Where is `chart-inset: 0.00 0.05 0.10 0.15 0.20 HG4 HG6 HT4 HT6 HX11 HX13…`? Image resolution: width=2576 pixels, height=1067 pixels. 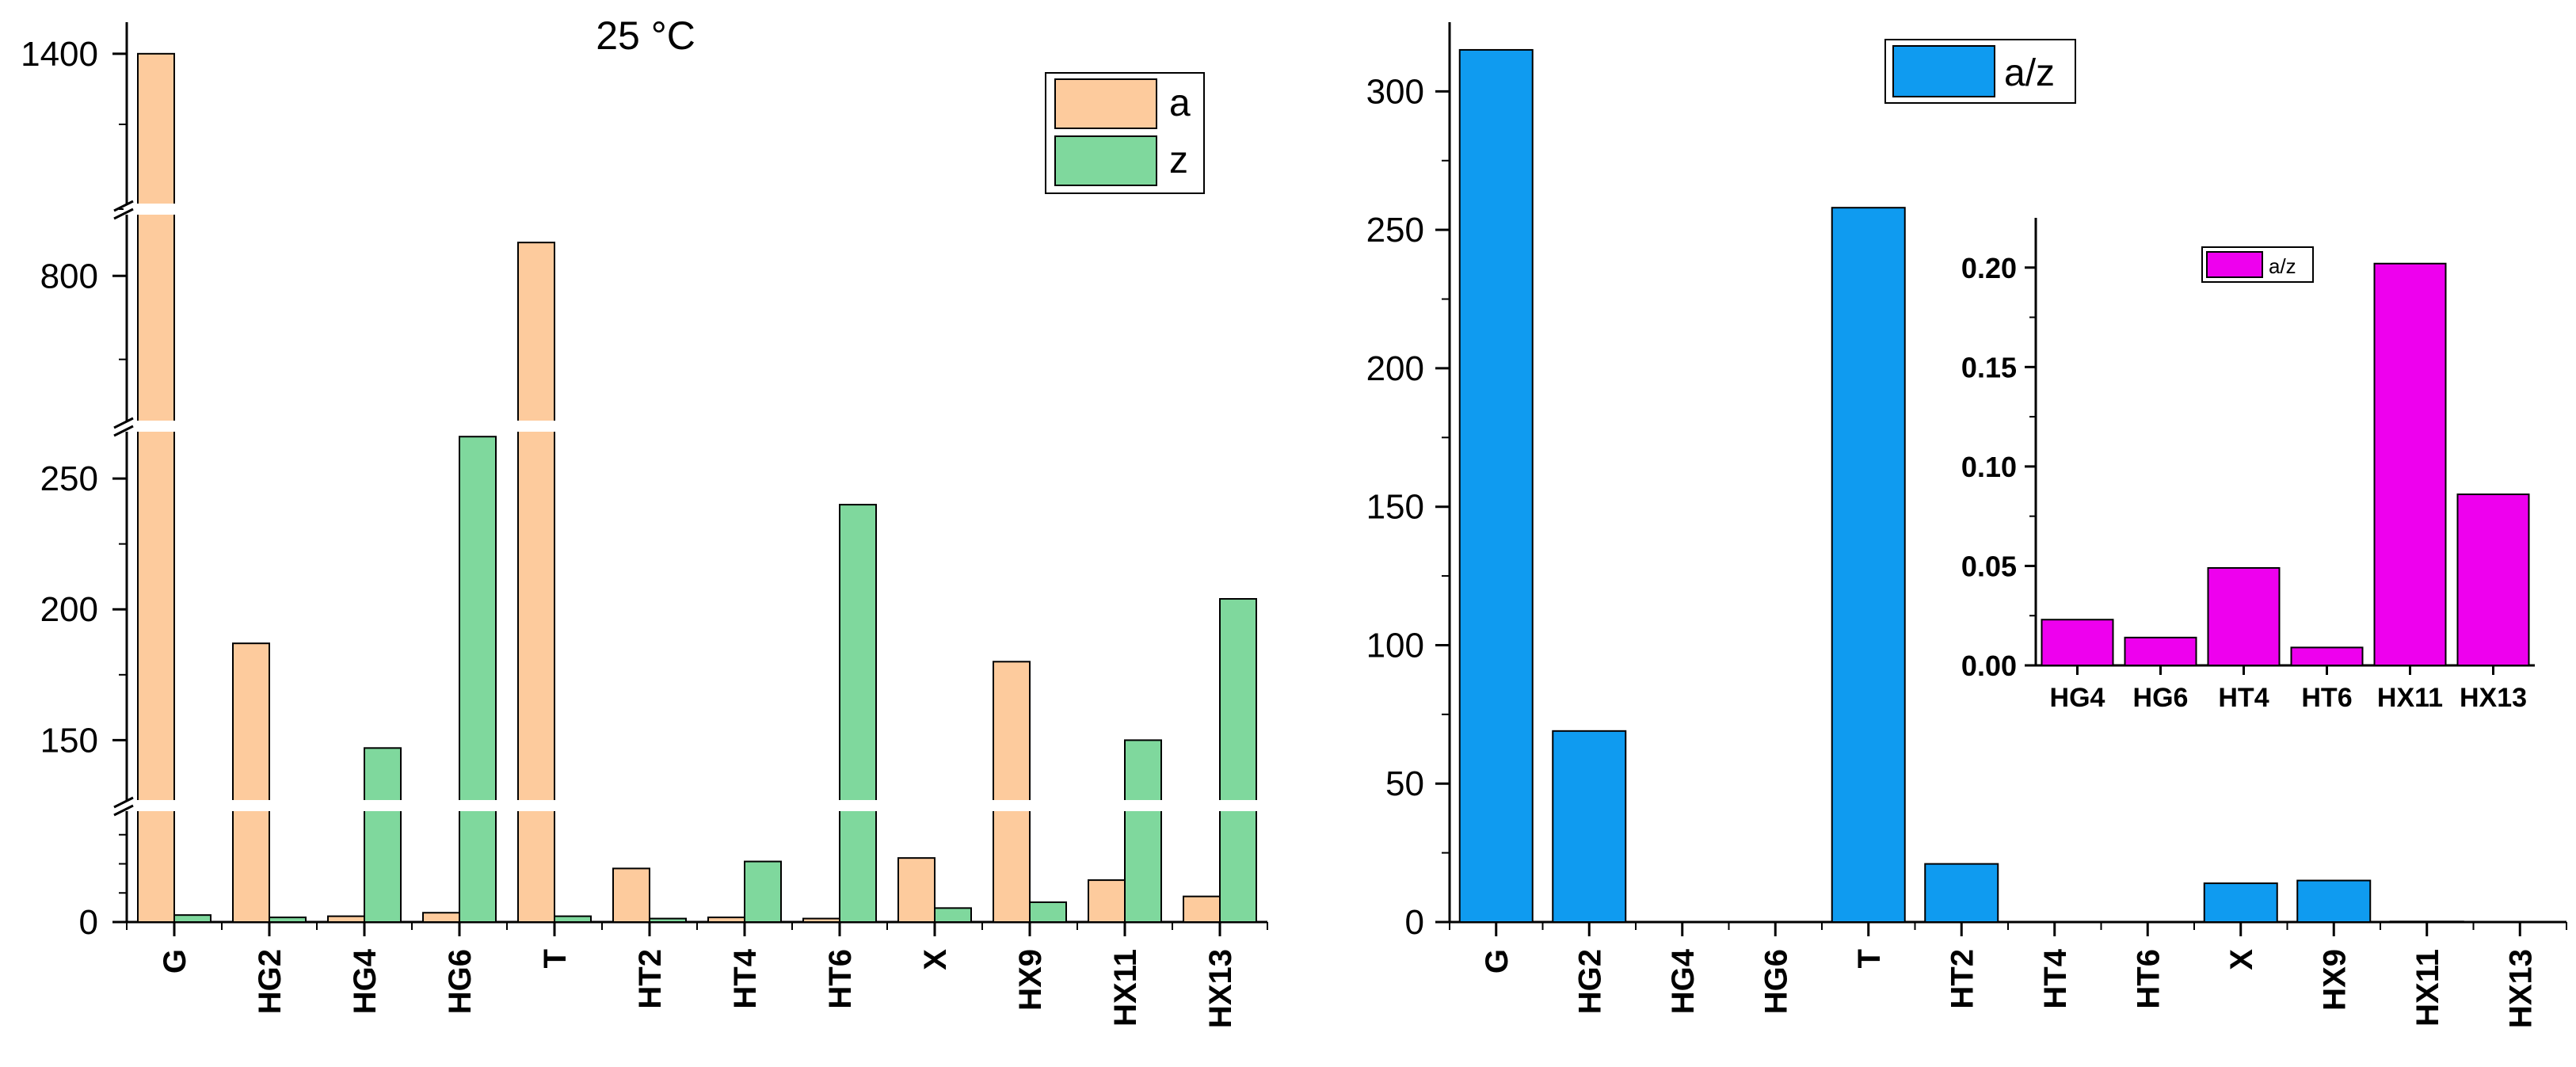
chart-inset: 0.00 0.05 0.10 0.15 0.20 HG4 HG6 HT4 HT6 HX11 HX13… is located at coordinates (2248, 466).